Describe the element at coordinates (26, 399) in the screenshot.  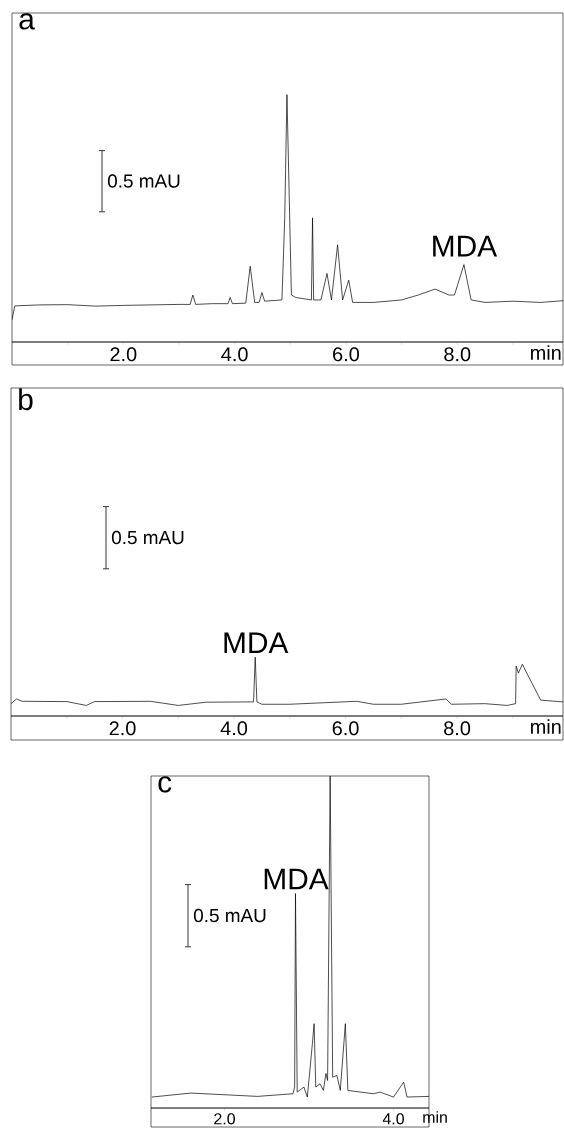
I see `chart-title: b` at that location.